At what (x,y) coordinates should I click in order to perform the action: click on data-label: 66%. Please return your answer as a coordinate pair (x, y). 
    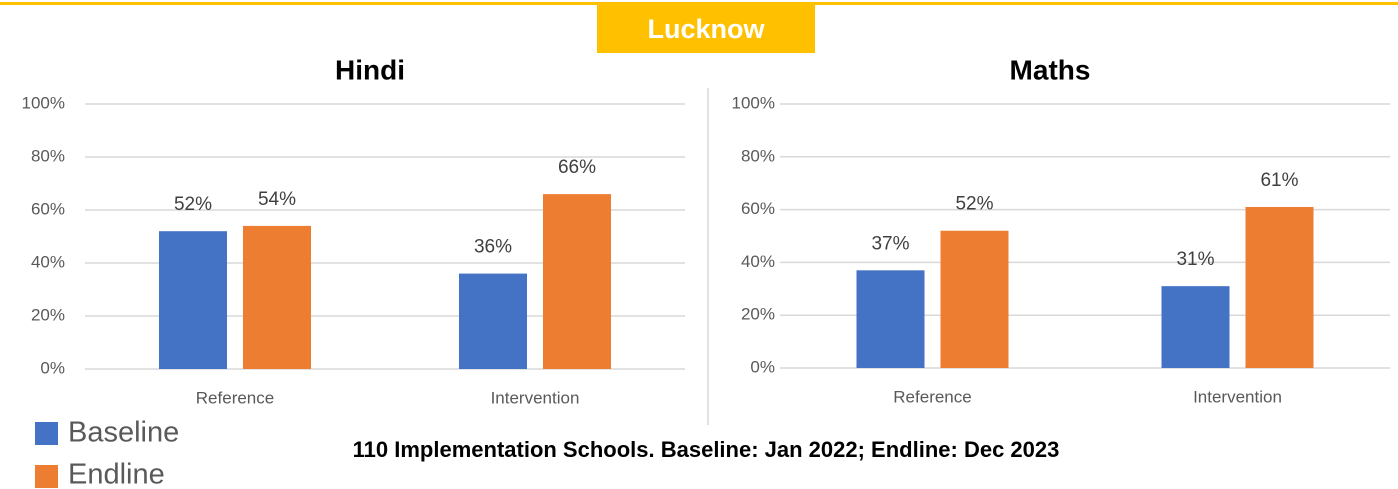
    Looking at the image, I should click on (577, 167).